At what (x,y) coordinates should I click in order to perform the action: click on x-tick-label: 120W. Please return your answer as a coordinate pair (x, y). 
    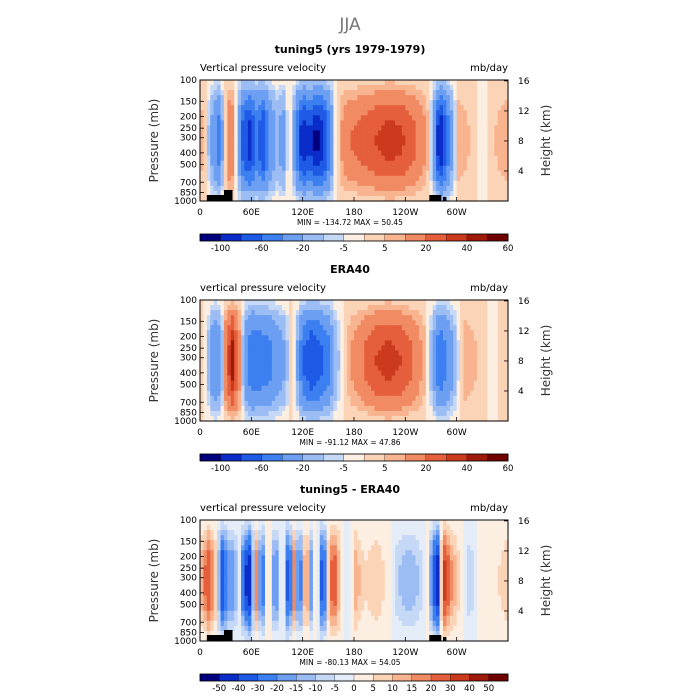
    Looking at the image, I should click on (405, 213).